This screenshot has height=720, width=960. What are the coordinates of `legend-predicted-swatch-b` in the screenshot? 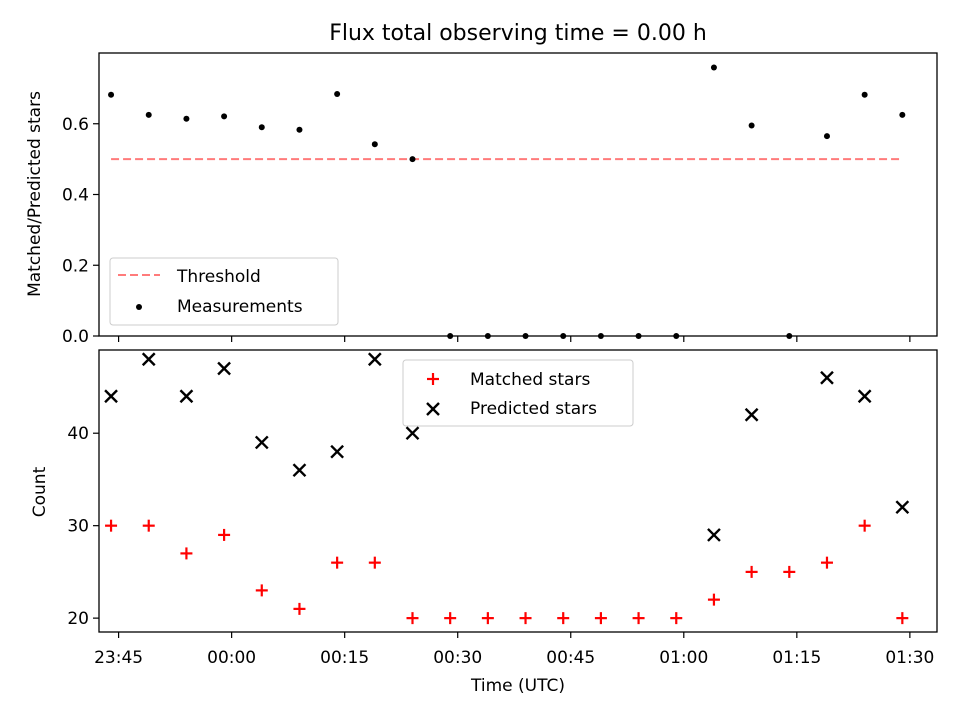 It's located at (433, 409).